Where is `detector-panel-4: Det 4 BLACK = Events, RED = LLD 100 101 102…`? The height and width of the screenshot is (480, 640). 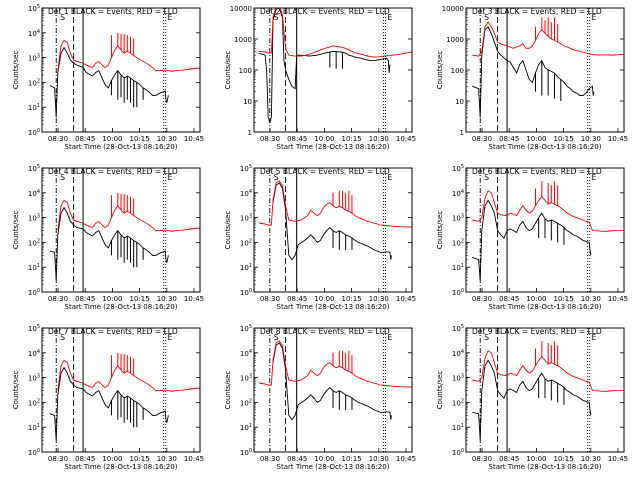 detector-panel-4: Det 4 BLACK = Events, RED = LLD 100 101 102… is located at coordinates (108, 237).